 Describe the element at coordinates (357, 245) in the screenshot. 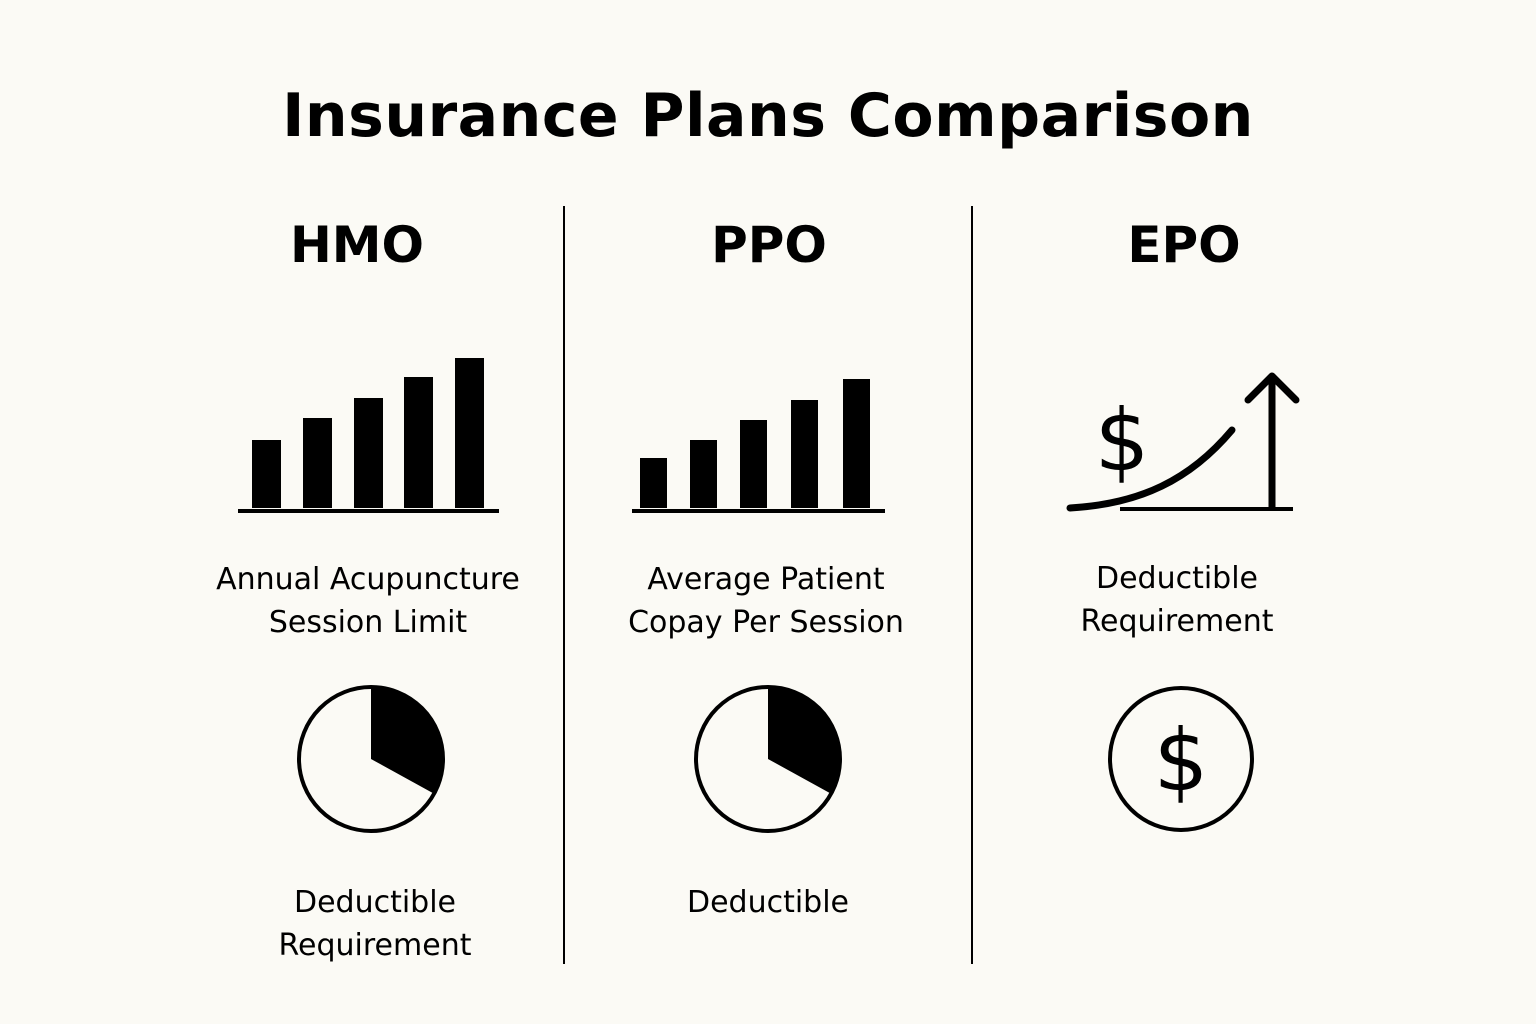

I see `plan-heading-hmo: HMO` at that location.